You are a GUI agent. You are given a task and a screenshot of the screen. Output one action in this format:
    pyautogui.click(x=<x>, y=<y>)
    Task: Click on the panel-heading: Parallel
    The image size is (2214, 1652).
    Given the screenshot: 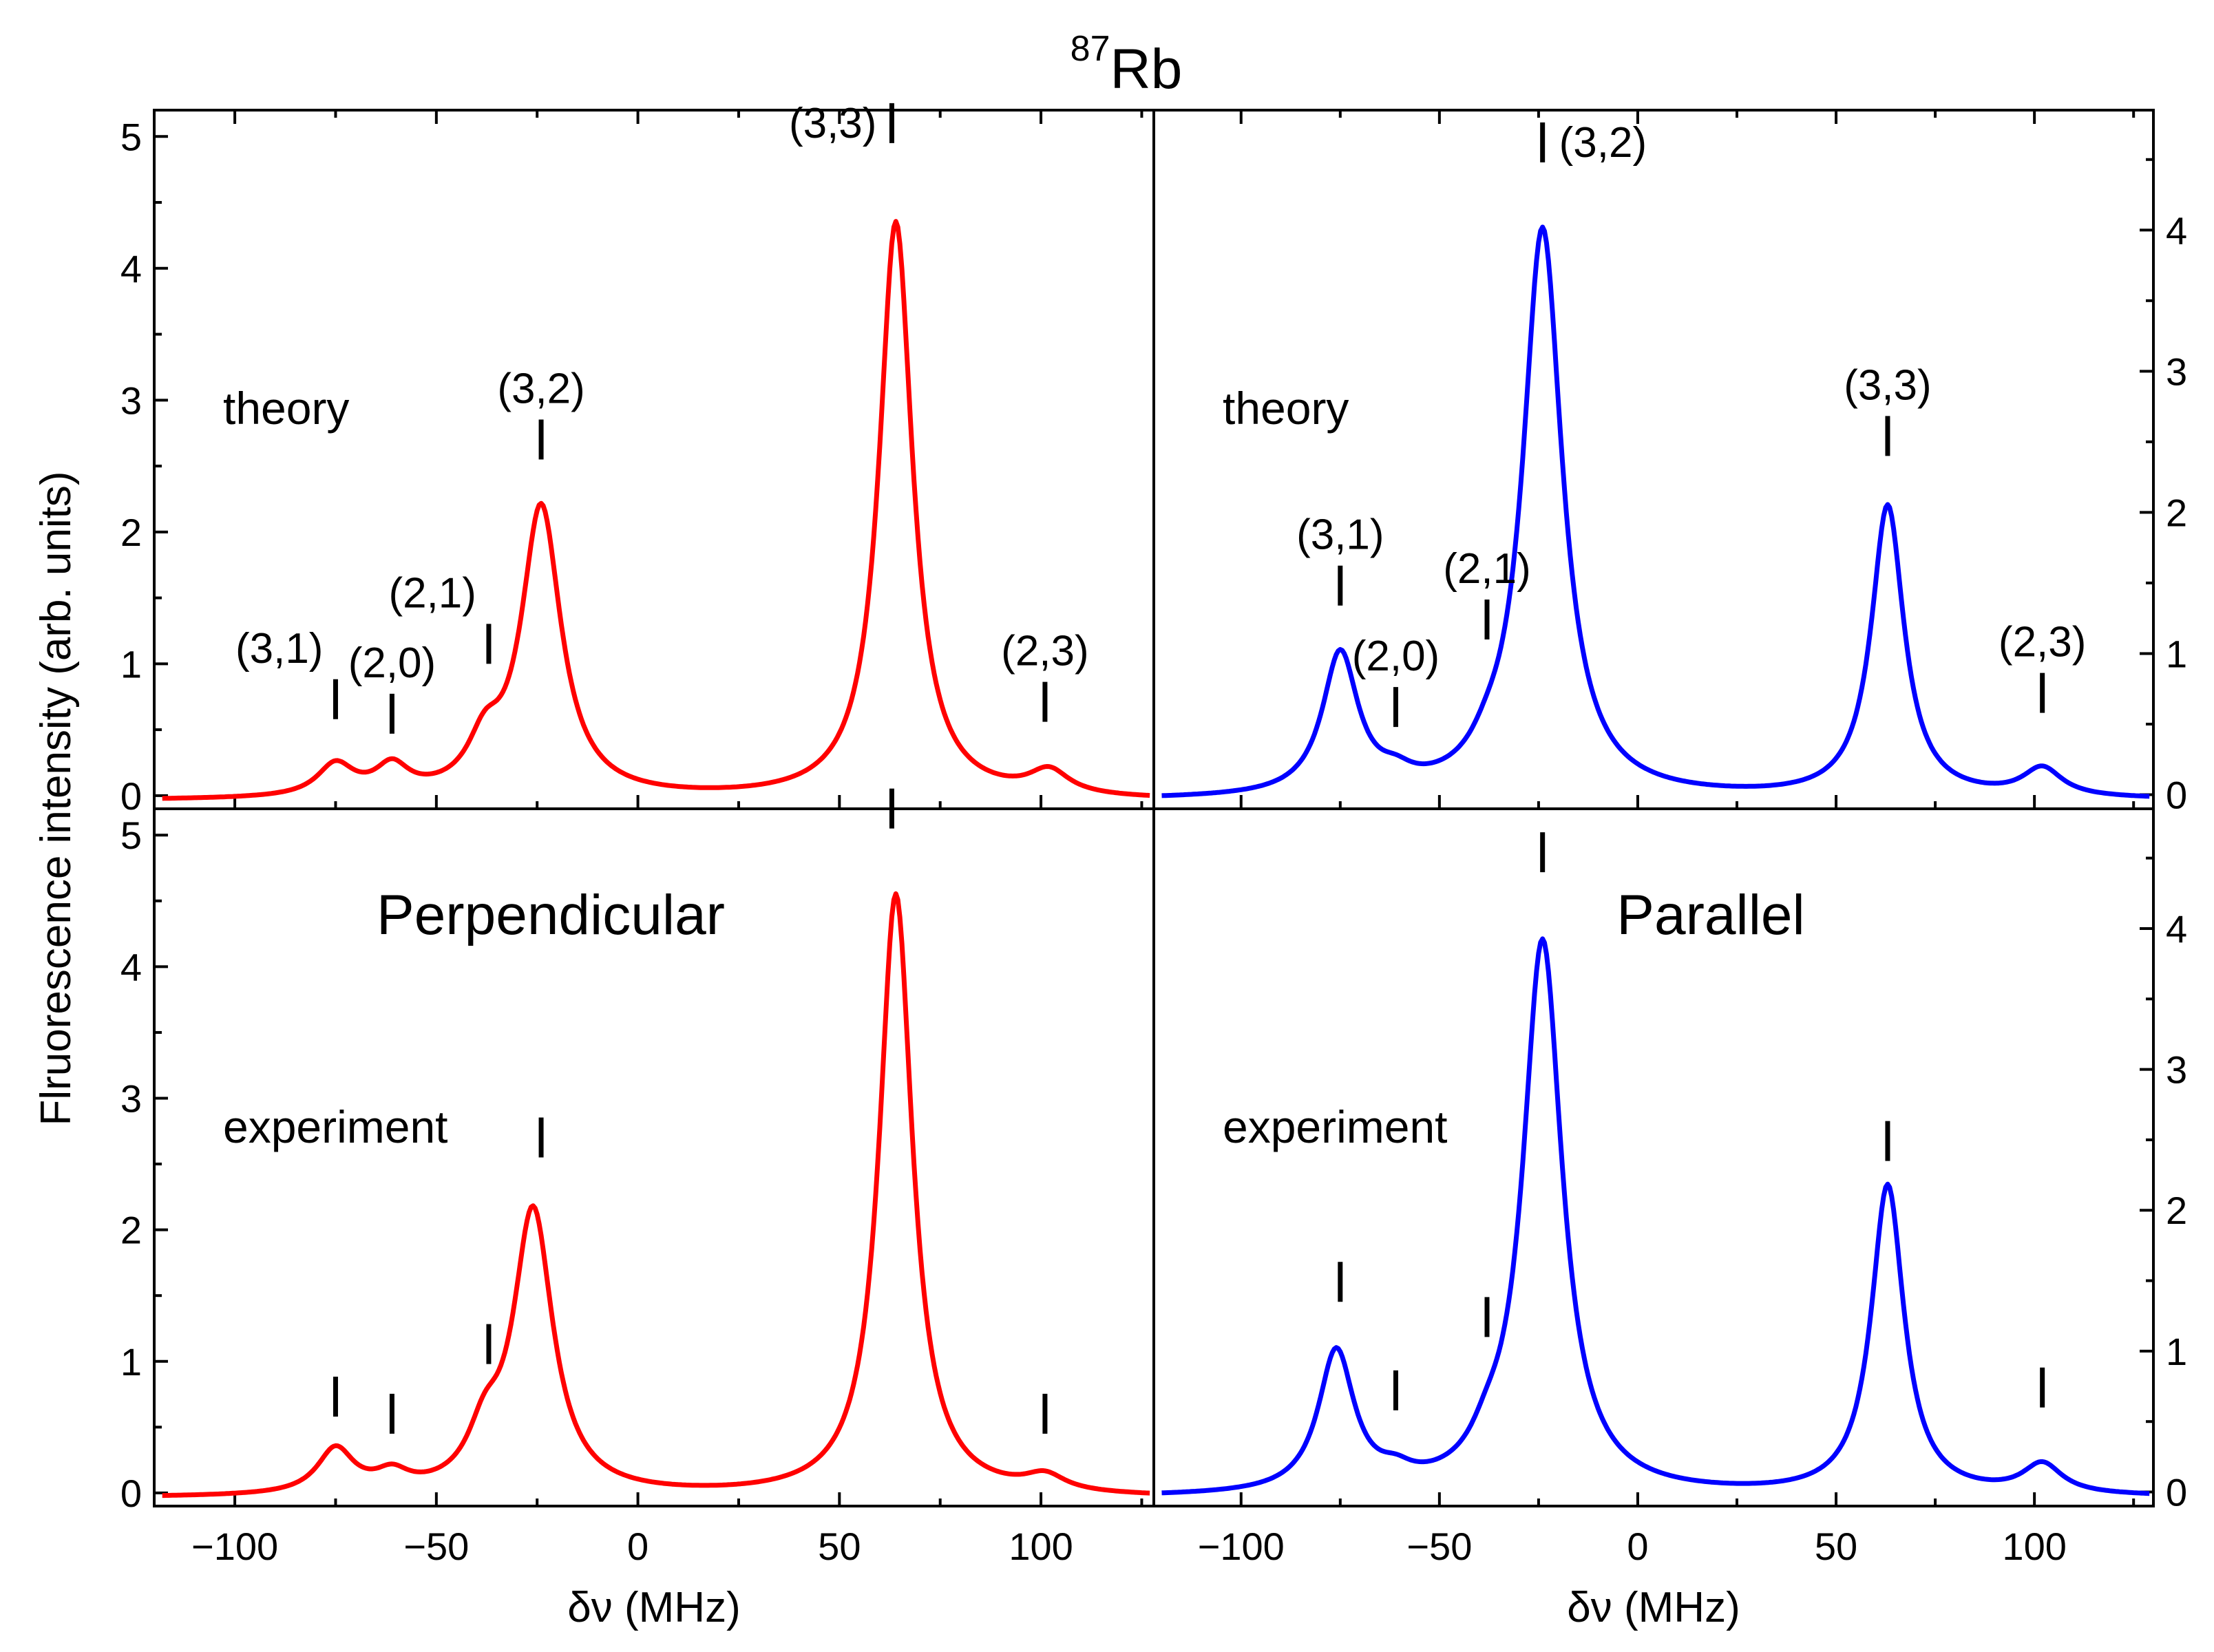 What is the action you would take?
    pyautogui.click(x=1710, y=915)
    